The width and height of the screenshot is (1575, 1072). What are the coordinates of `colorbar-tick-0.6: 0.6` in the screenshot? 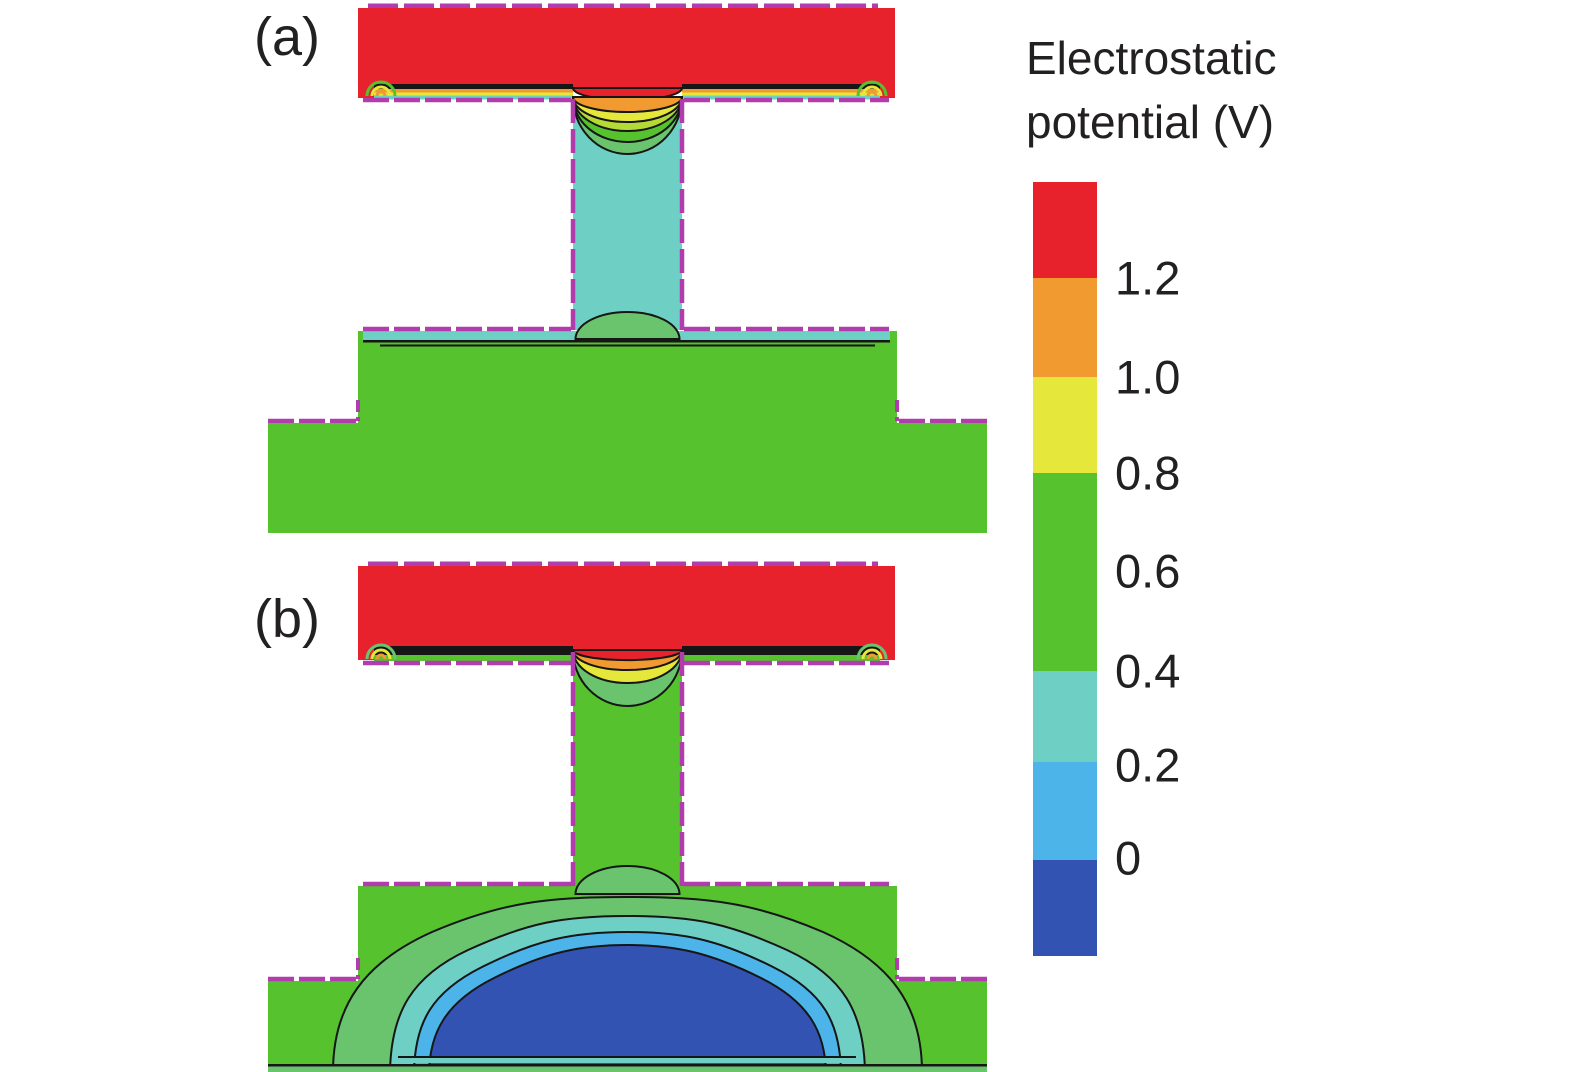 It's located at (1148, 571).